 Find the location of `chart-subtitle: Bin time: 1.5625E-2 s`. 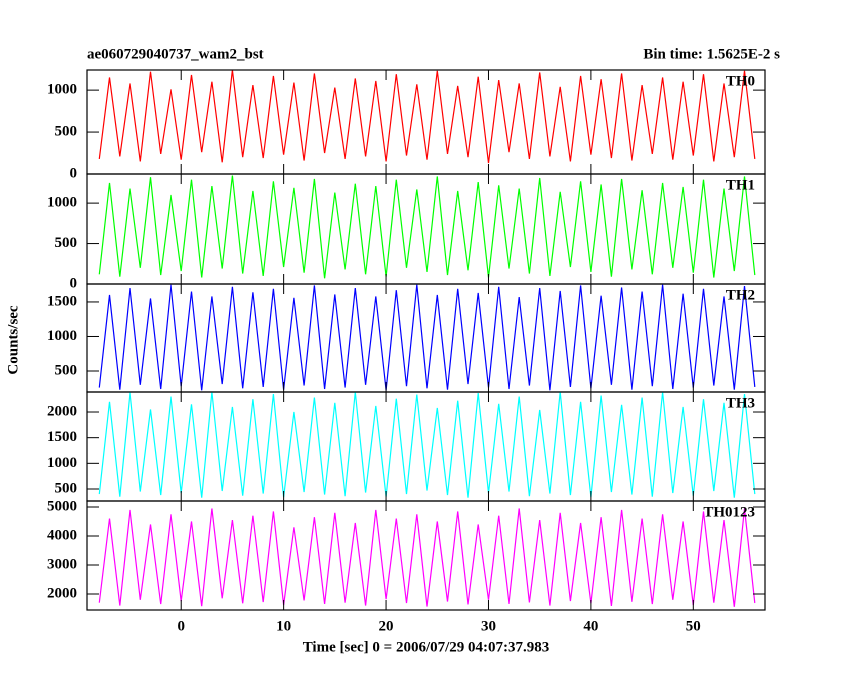

chart-subtitle: Bin time: 1.5625E-2 s is located at coordinates (711, 54).